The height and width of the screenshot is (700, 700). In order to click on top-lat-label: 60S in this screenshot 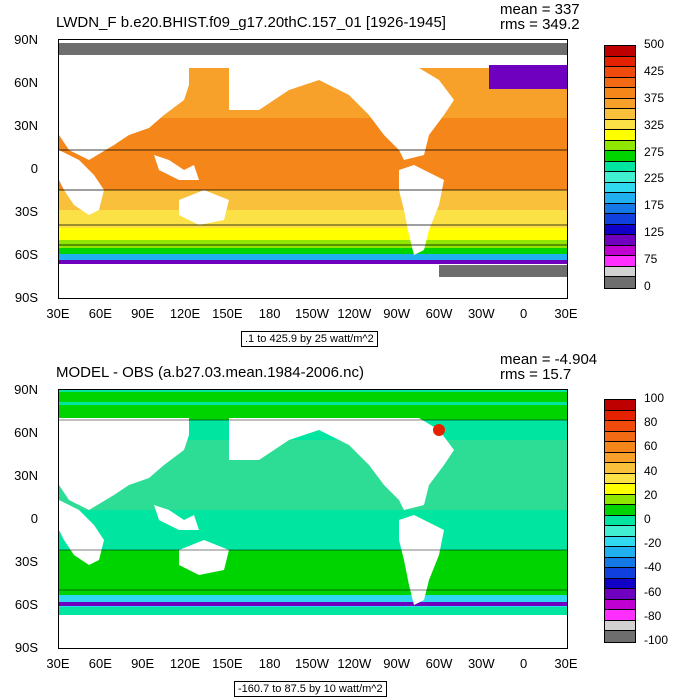, I will do `click(26, 254)`.